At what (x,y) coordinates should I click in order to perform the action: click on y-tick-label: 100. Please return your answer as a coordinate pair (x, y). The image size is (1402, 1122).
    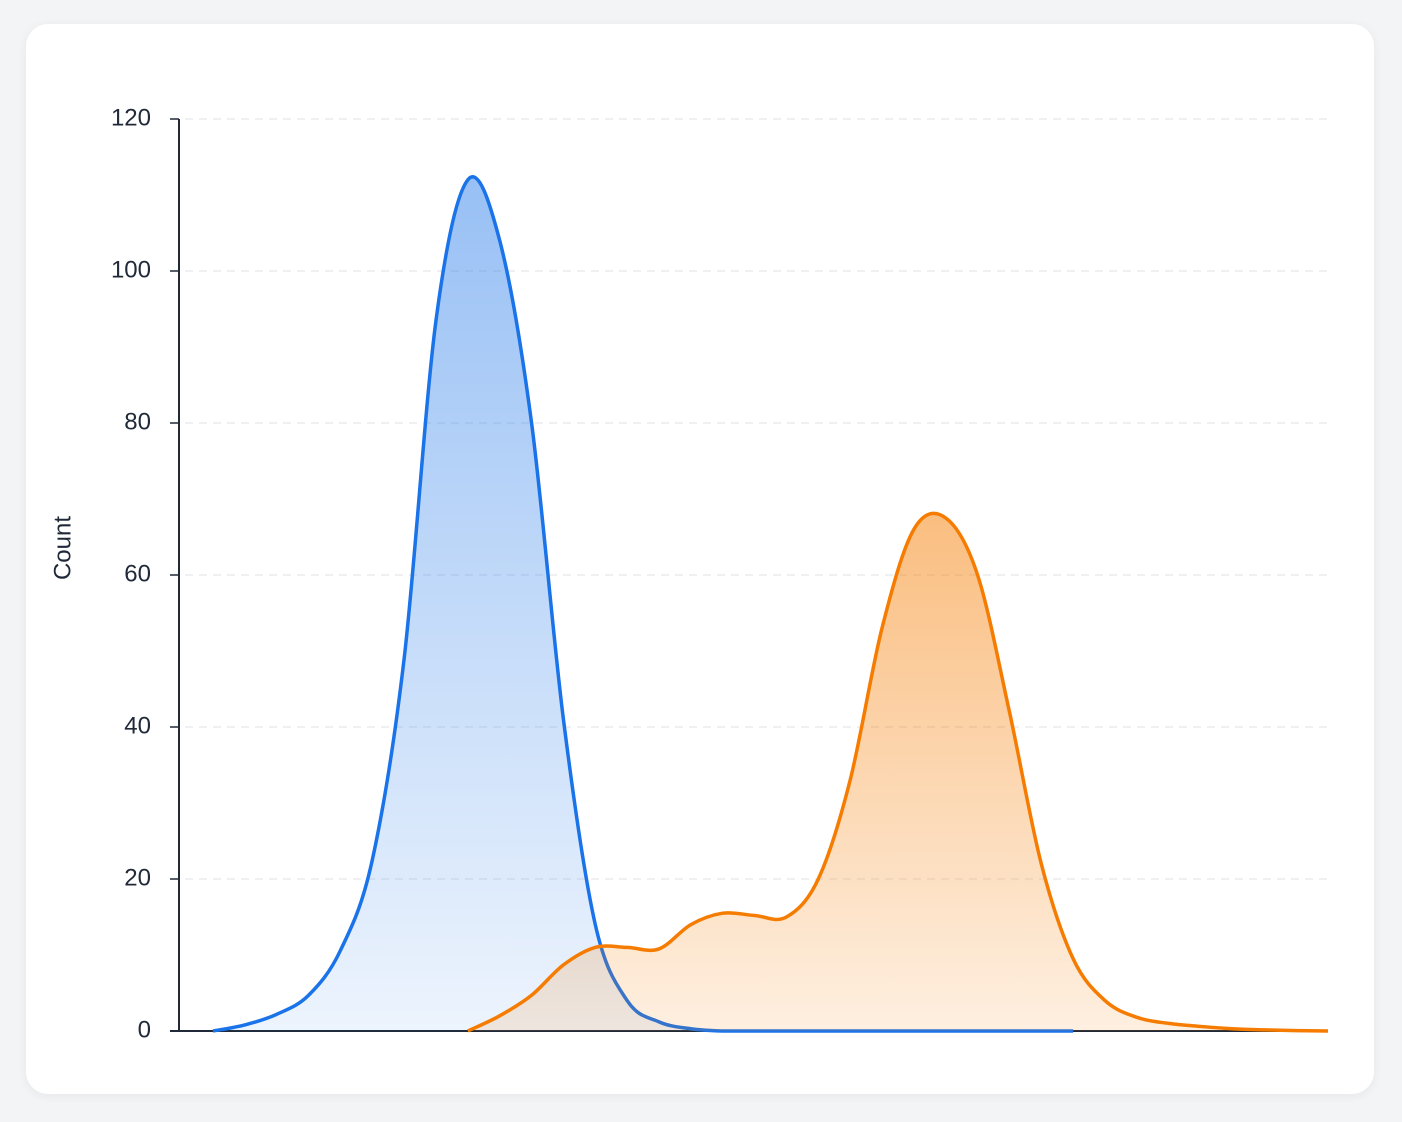
    Looking at the image, I should click on (131, 269).